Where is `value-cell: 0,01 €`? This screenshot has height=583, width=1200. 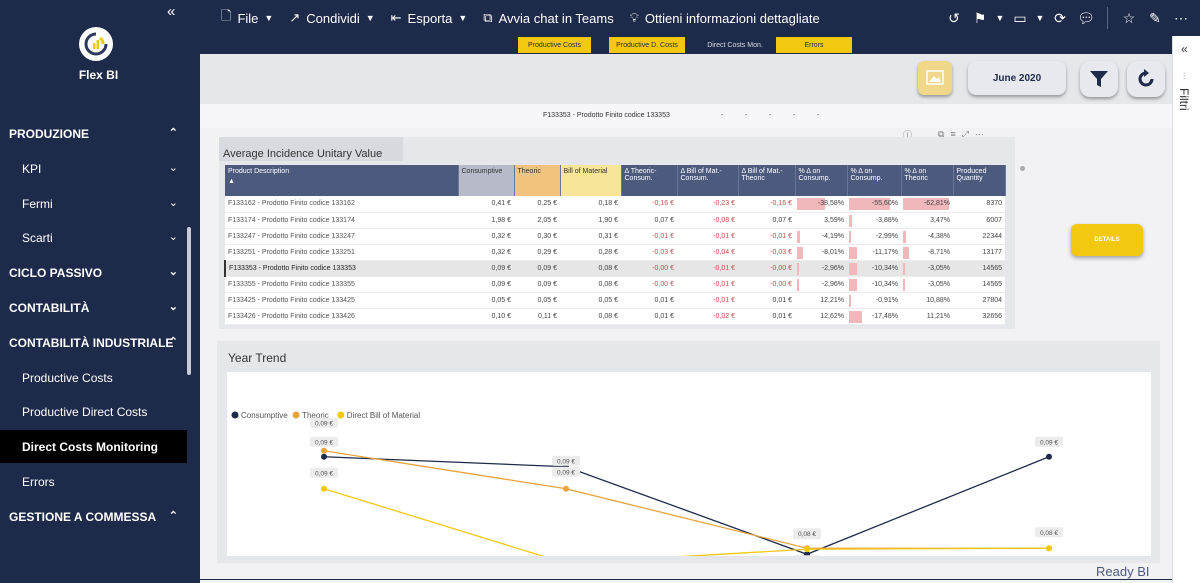 value-cell: 0,01 € is located at coordinates (649, 300).